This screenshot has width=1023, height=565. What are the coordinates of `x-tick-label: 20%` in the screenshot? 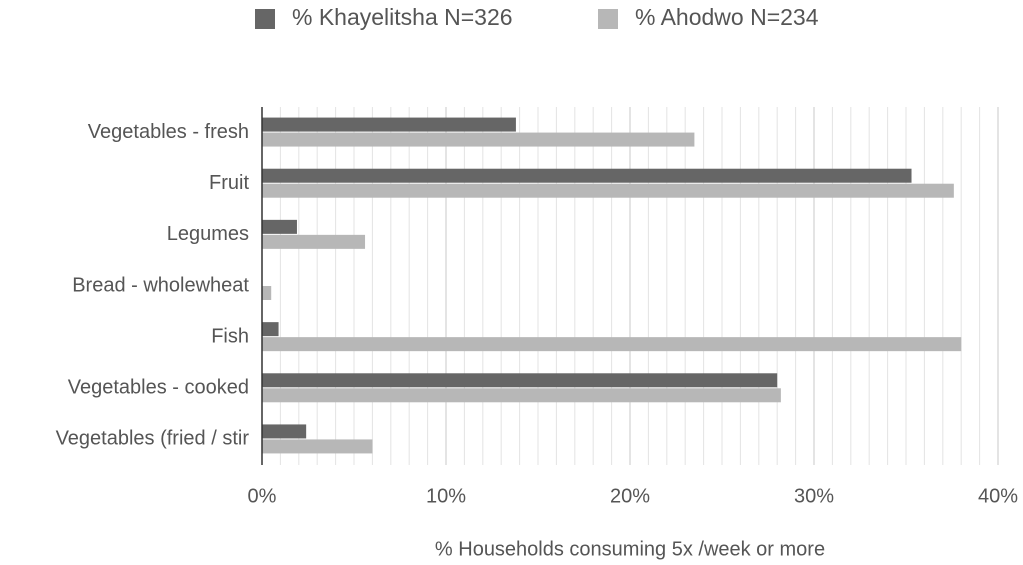 It's located at (630, 496).